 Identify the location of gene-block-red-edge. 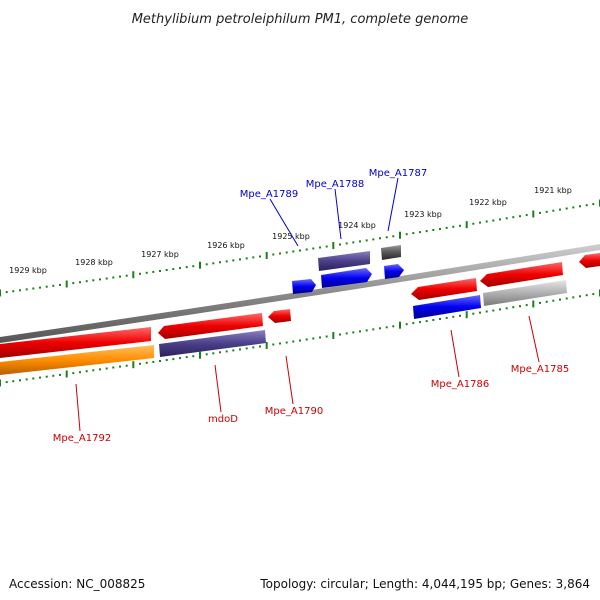
(589, 260).